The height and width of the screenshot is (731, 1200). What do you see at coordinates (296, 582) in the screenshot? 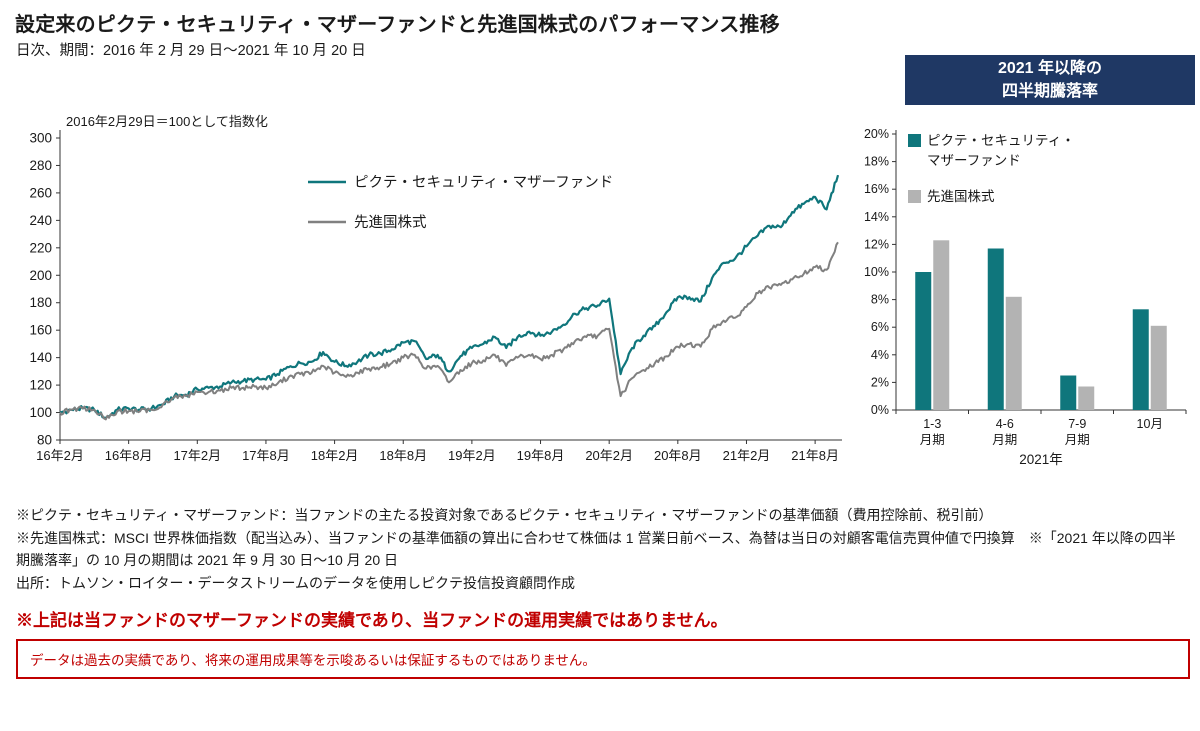
I see `footnote-source: 出所：トムソン・ロイター・データストリームのデータを使用しピクテ投信投資顧問作成` at bounding box center [296, 582].